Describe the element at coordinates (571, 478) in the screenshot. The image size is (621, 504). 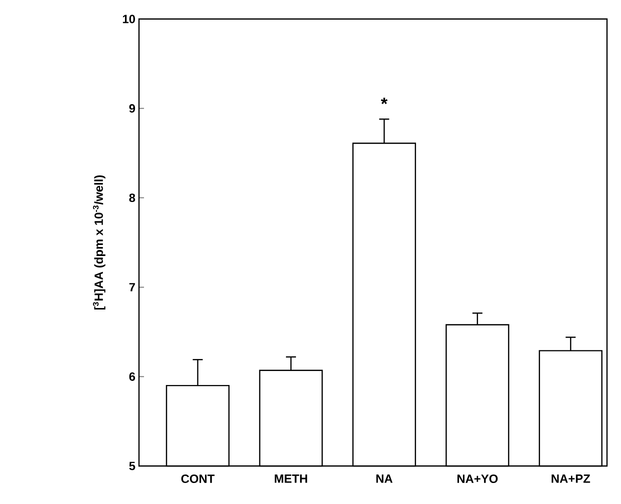
I see `x-tick-label: NA+PZ` at that location.